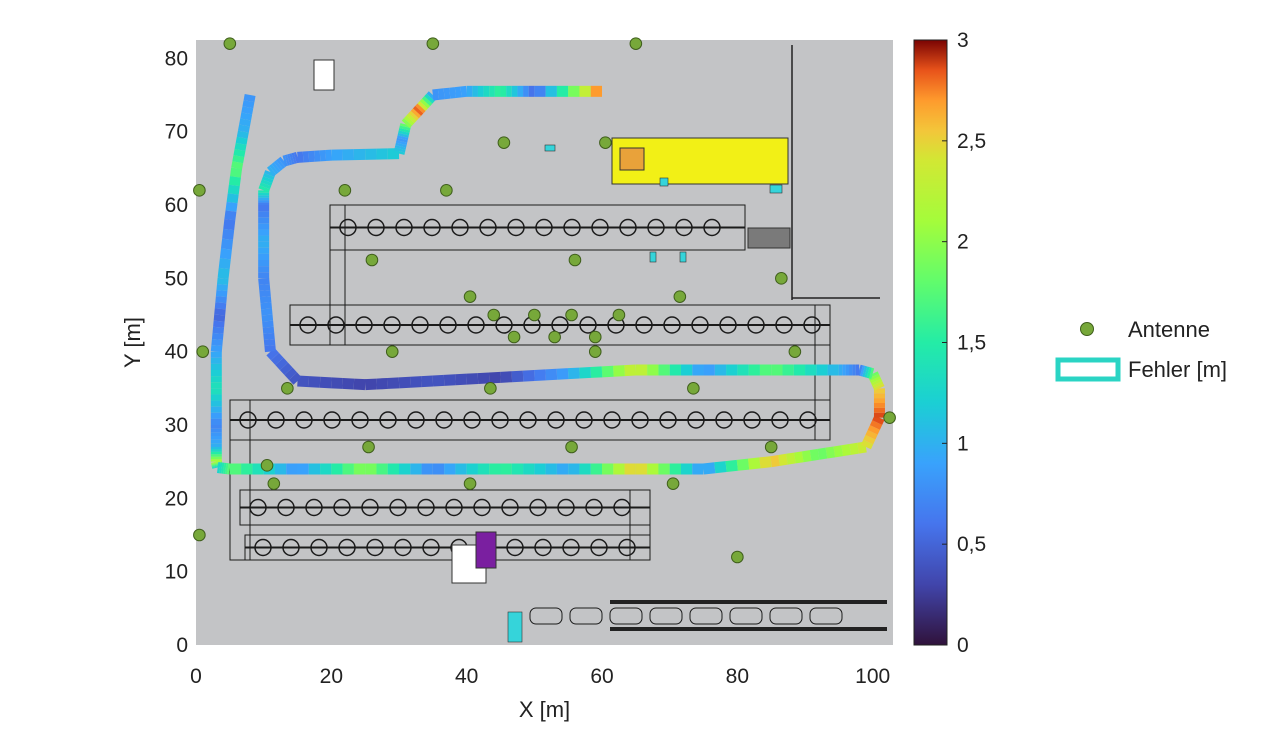 Image resolution: width=1280 pixels, height=750 pixels. What do you see at coordinates (176, 498) in the screenshot?
I see `y-tick-label: 20` at bounding box center [176, 498].